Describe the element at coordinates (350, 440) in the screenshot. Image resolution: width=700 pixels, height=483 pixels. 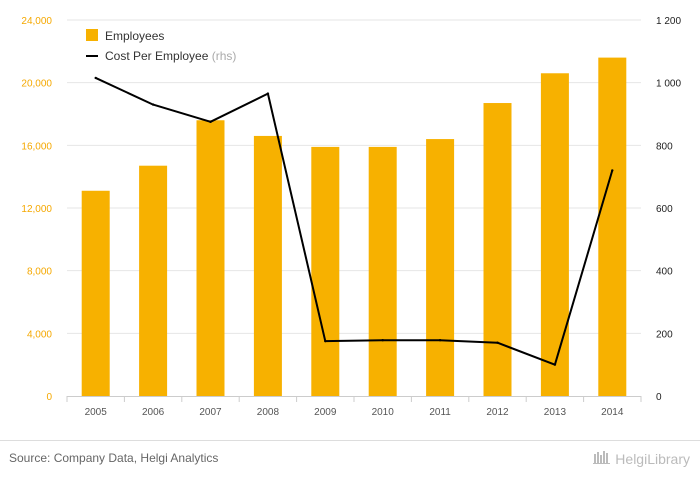
I see `footer-divider` at that location.